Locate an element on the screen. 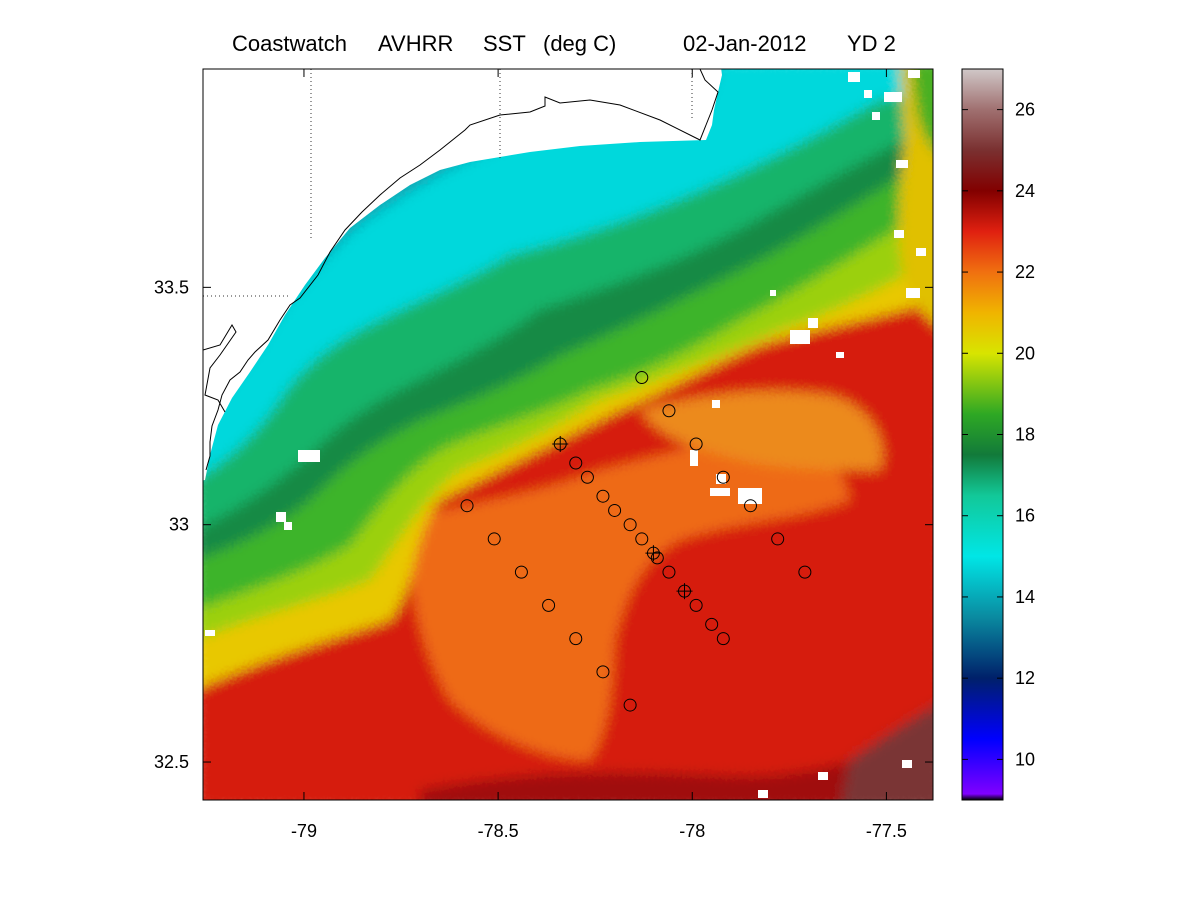 Image resolution: width=1200 pixels, height=900 pixels. sst-orange-tongue is located at coordinates (629, 594).